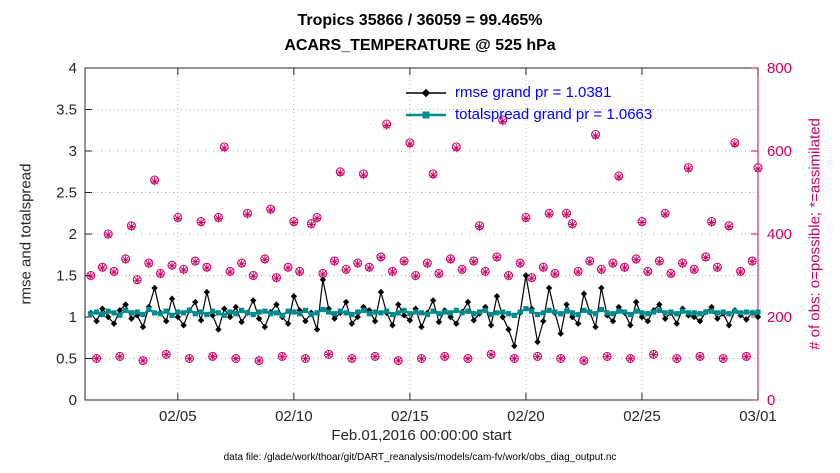 This screenshot has height=473, width=840. Describe the element at coordinates (294, 416) in the screenshot. I see `x-tick-label: 02/10` at that location.